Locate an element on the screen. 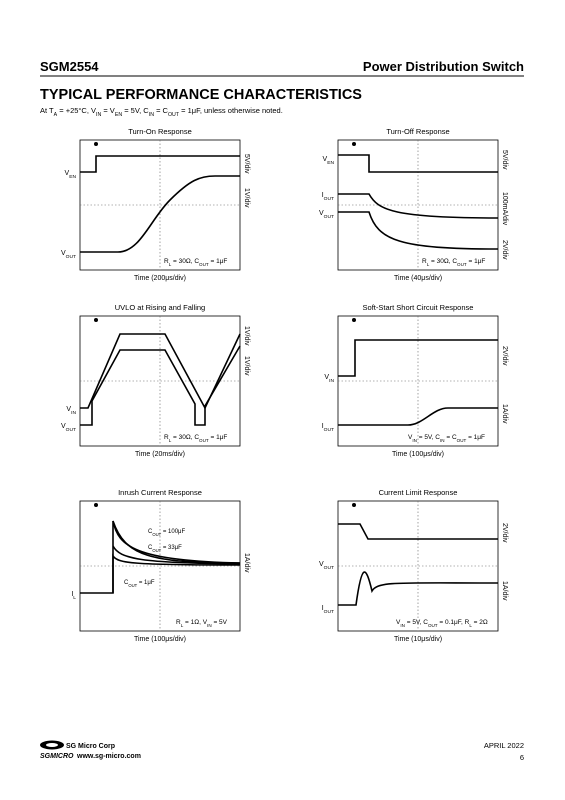  subscript: A is located at coordinates (56, 115).